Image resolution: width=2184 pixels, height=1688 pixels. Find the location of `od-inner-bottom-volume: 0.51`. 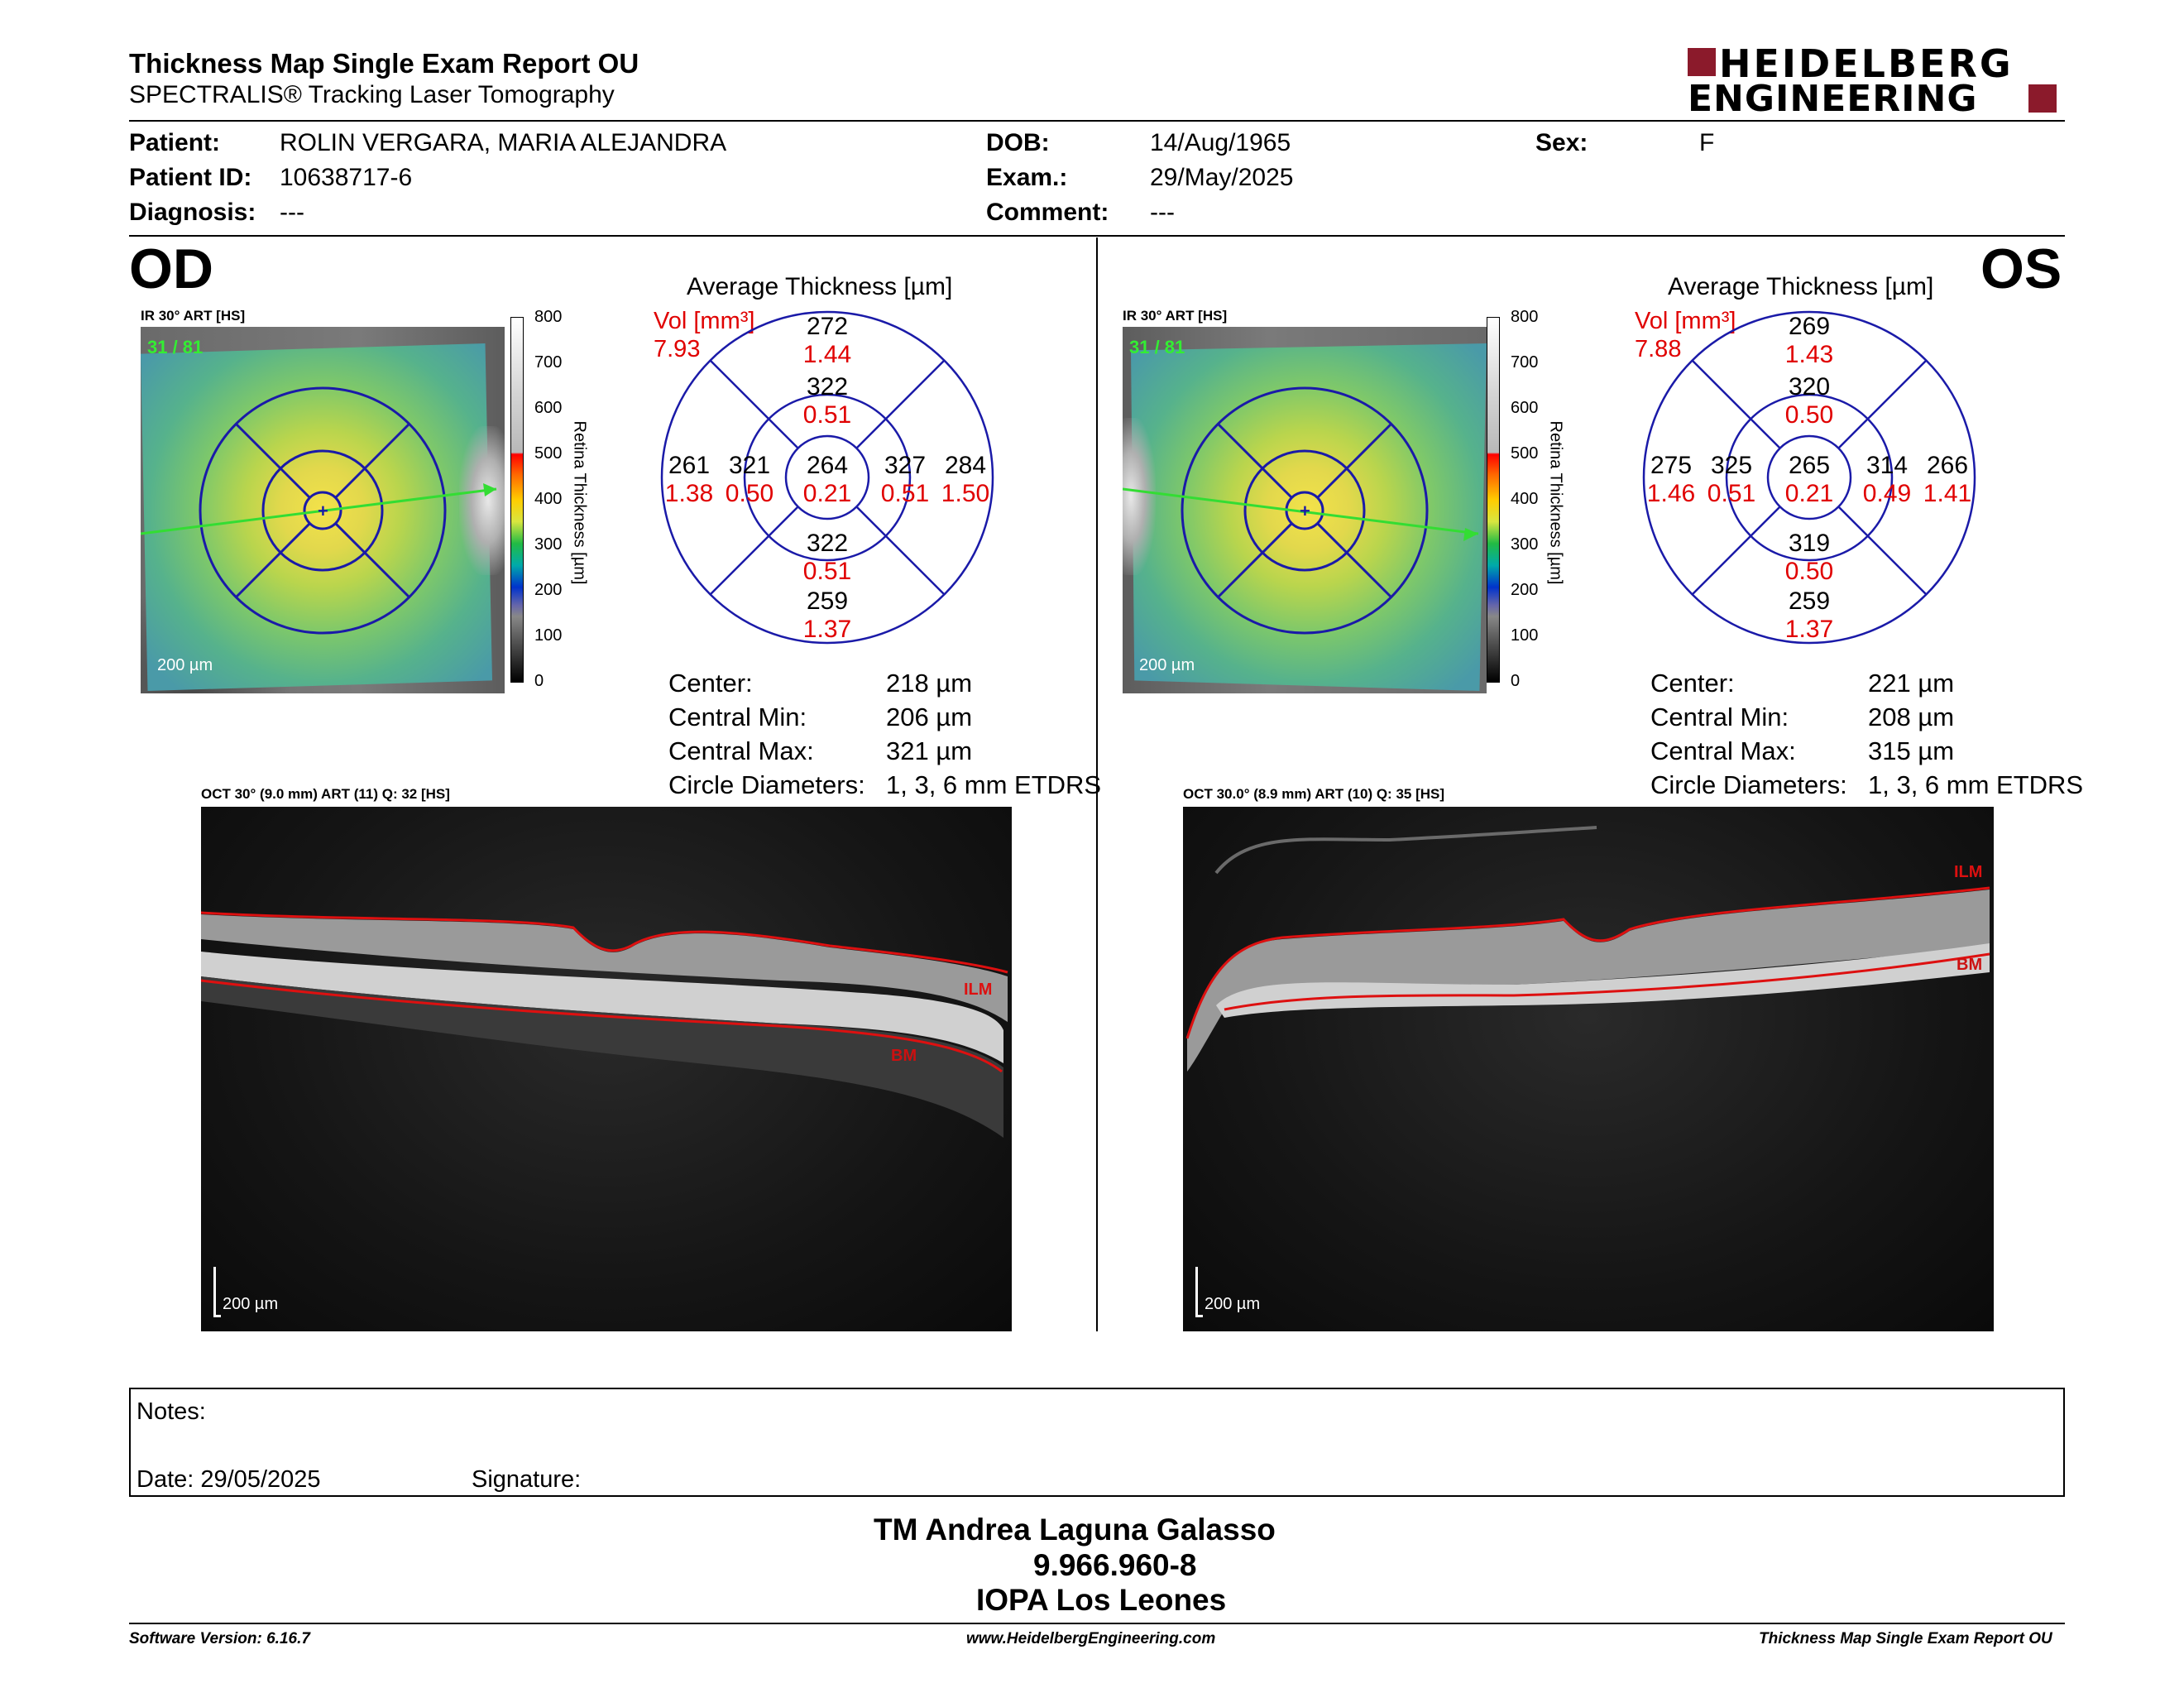

od-inner-bottom-volume: 0.51 is located at coordinates (827, 571).